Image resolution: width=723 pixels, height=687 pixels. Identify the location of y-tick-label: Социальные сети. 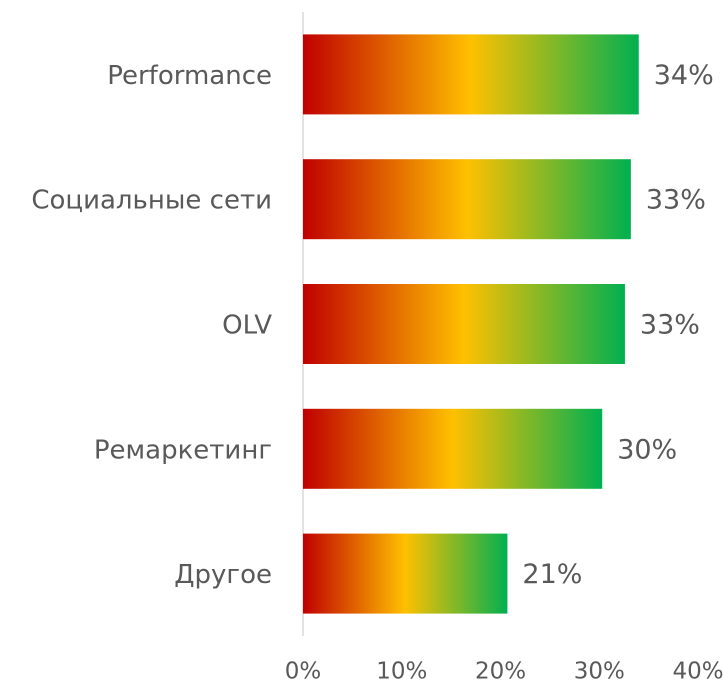
(151, 201).